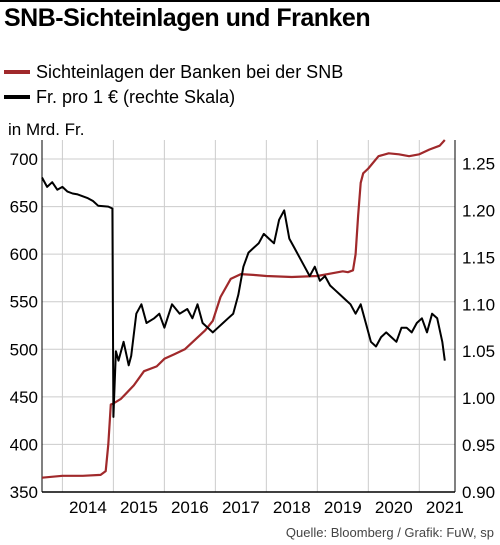  What do you see at coordinates (478, 492) in the screenshot?
I see `y-right-tick-label: 0.90` at bounding box center [478, 492].